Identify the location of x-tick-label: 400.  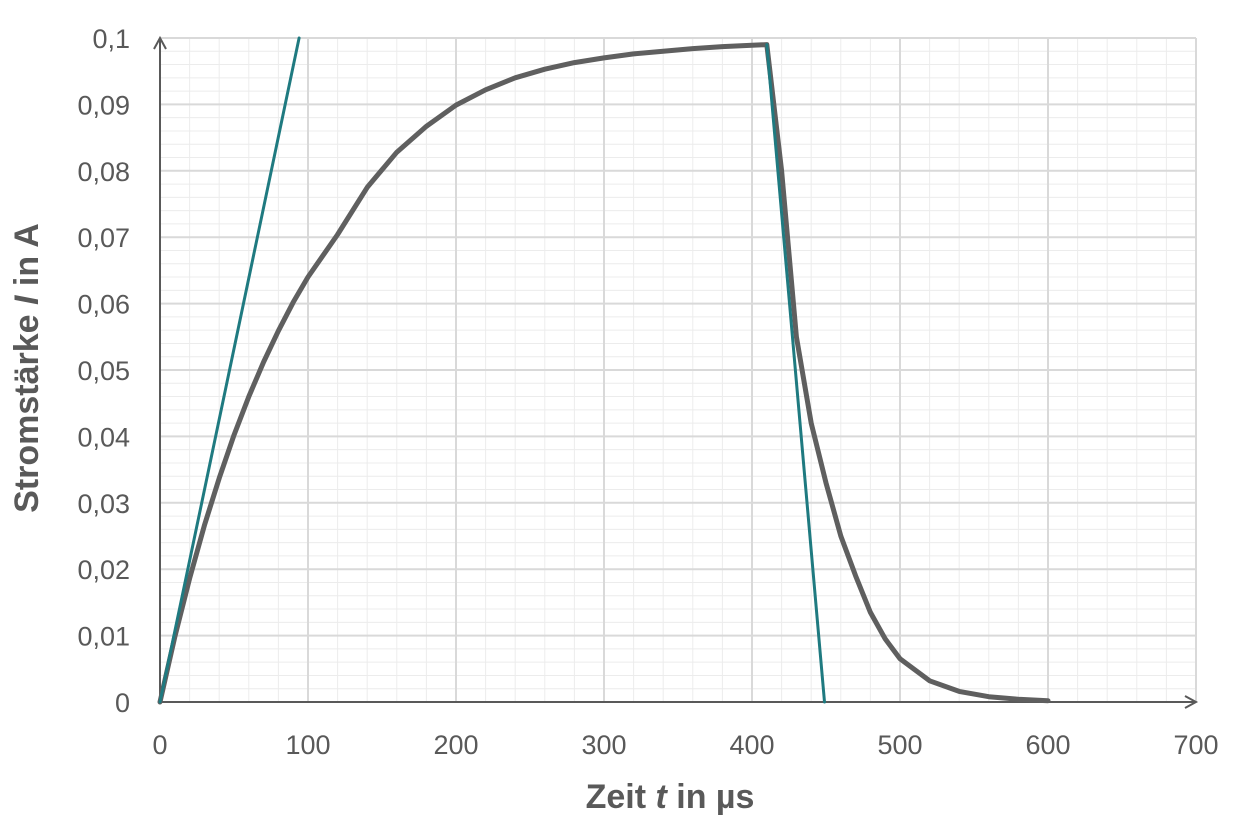
(751, 745).